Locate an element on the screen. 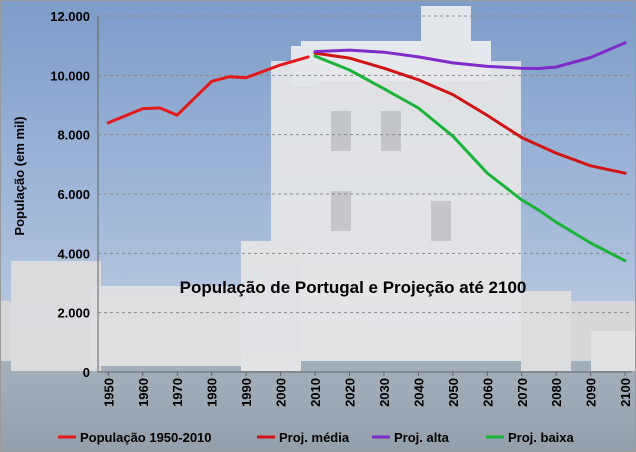 This screenshot has width=636, height=452. x-tick-label: 2030 is located at coordinates (384, 392).